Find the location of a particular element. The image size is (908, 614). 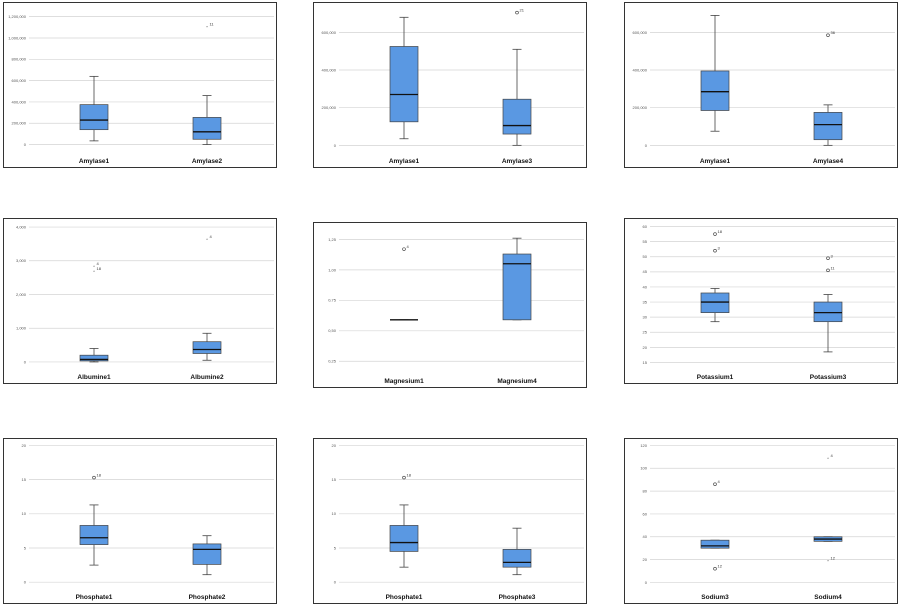

series-amylase2-extreme-marker: * is located at coordinates (207, 26).